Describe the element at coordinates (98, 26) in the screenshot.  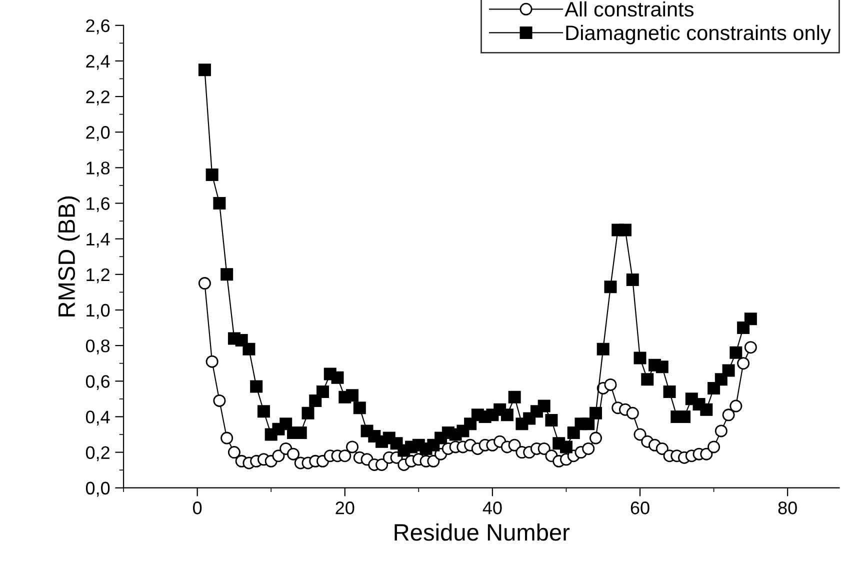
I see `y-tick-label: 2,6` at that location.